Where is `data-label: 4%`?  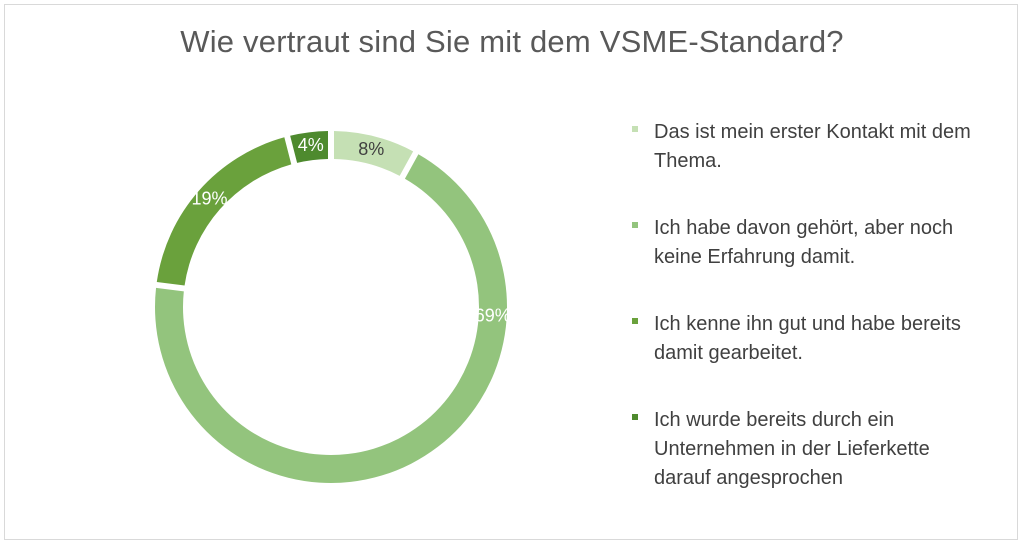
data-label: 4% is located at coordinates (311, 145).